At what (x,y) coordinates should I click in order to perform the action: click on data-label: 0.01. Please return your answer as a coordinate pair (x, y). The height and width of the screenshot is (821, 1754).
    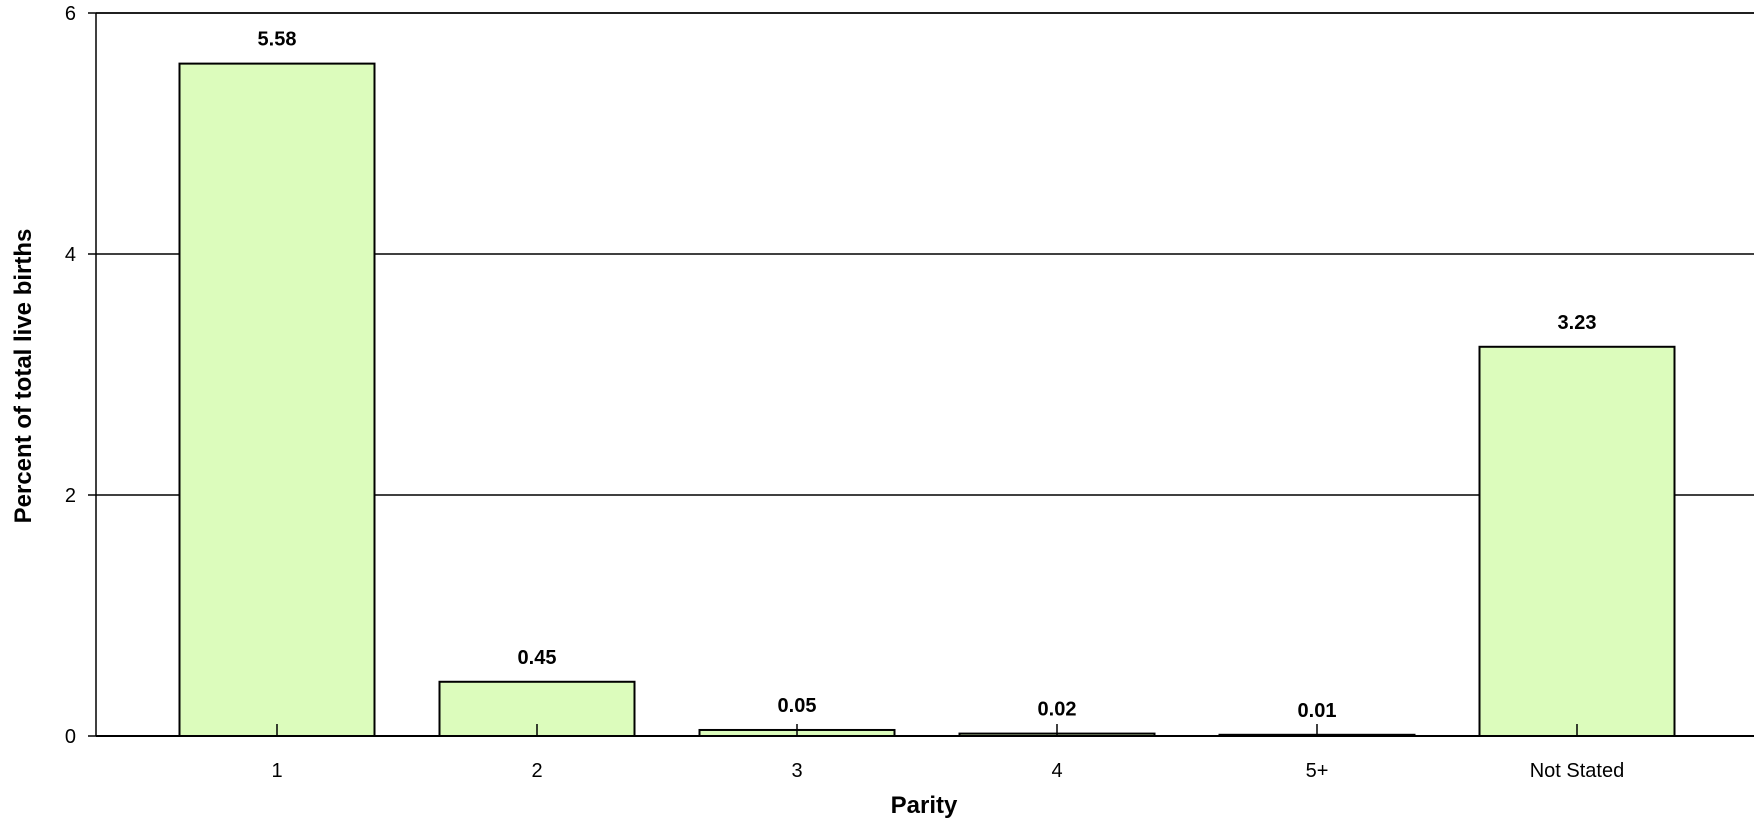
    Looking at the image, I should click on (1317, 711).